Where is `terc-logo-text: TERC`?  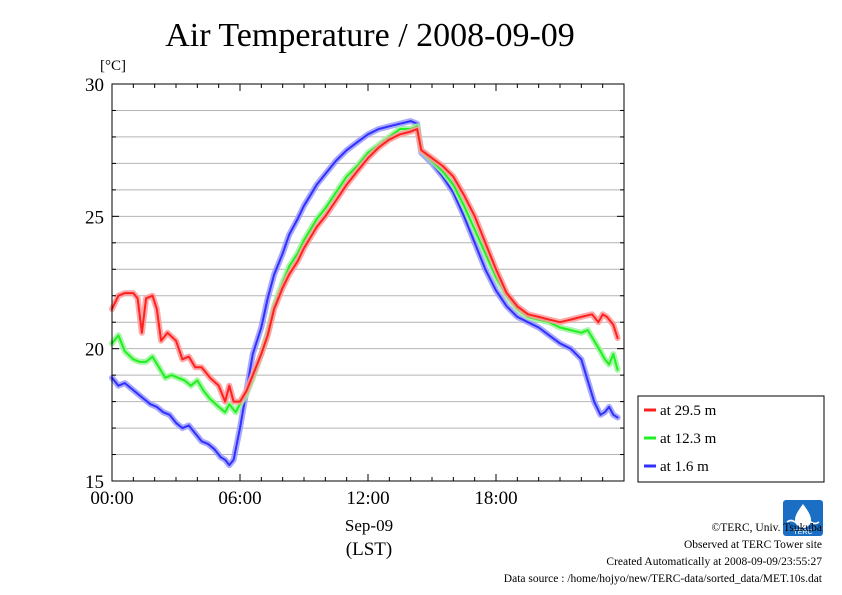 terc-logo-text: TERC is located at coordinates (802, 532).